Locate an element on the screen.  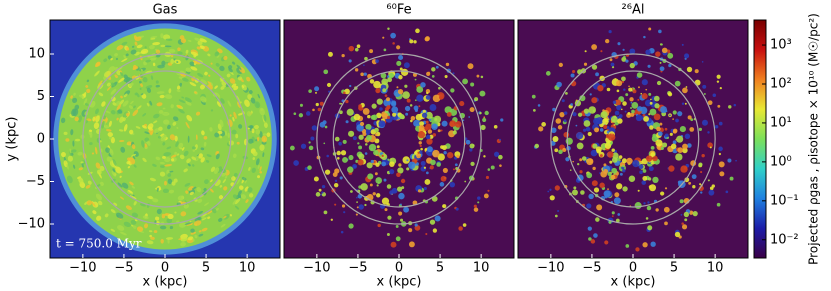
panel-title: Gas is located at coordinates (165, 10).